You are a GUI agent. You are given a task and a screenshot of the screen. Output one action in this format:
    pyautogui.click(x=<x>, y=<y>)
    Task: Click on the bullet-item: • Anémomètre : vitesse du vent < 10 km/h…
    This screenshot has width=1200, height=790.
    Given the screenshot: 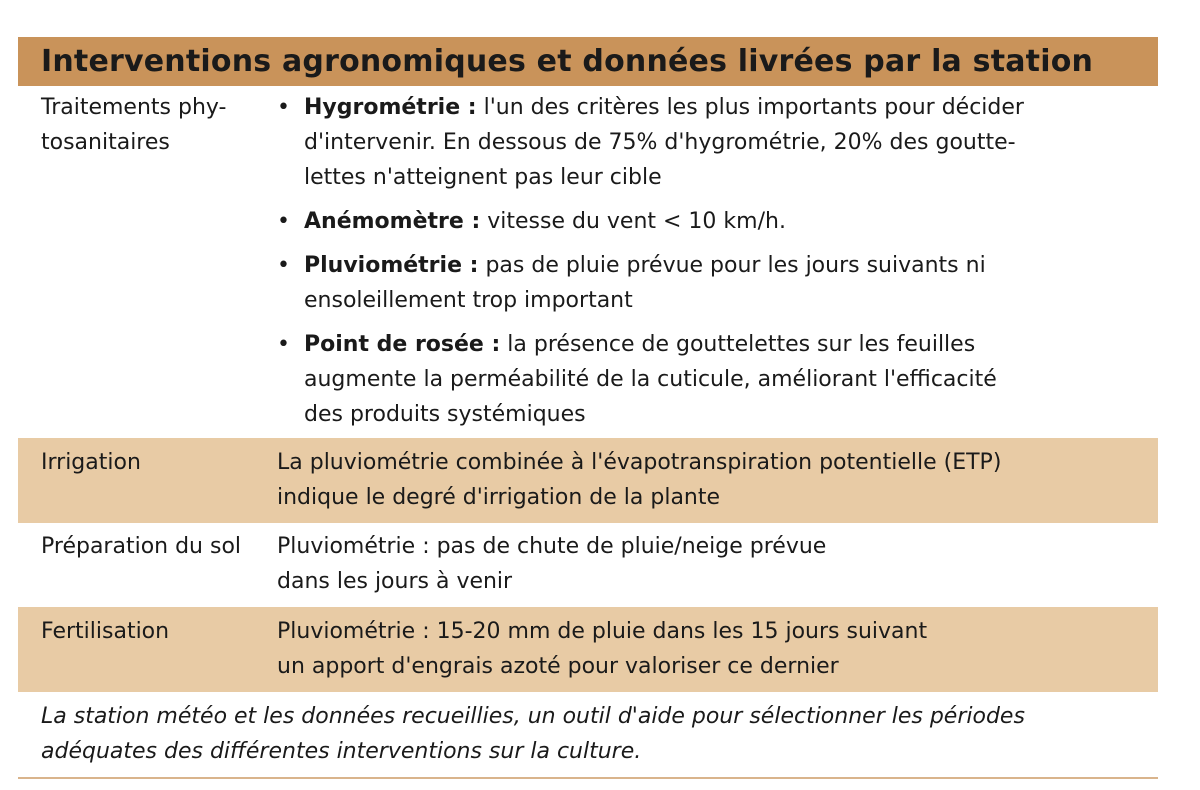 What is the action you would take?
    pyautogui.click(x=717, y=221)
    